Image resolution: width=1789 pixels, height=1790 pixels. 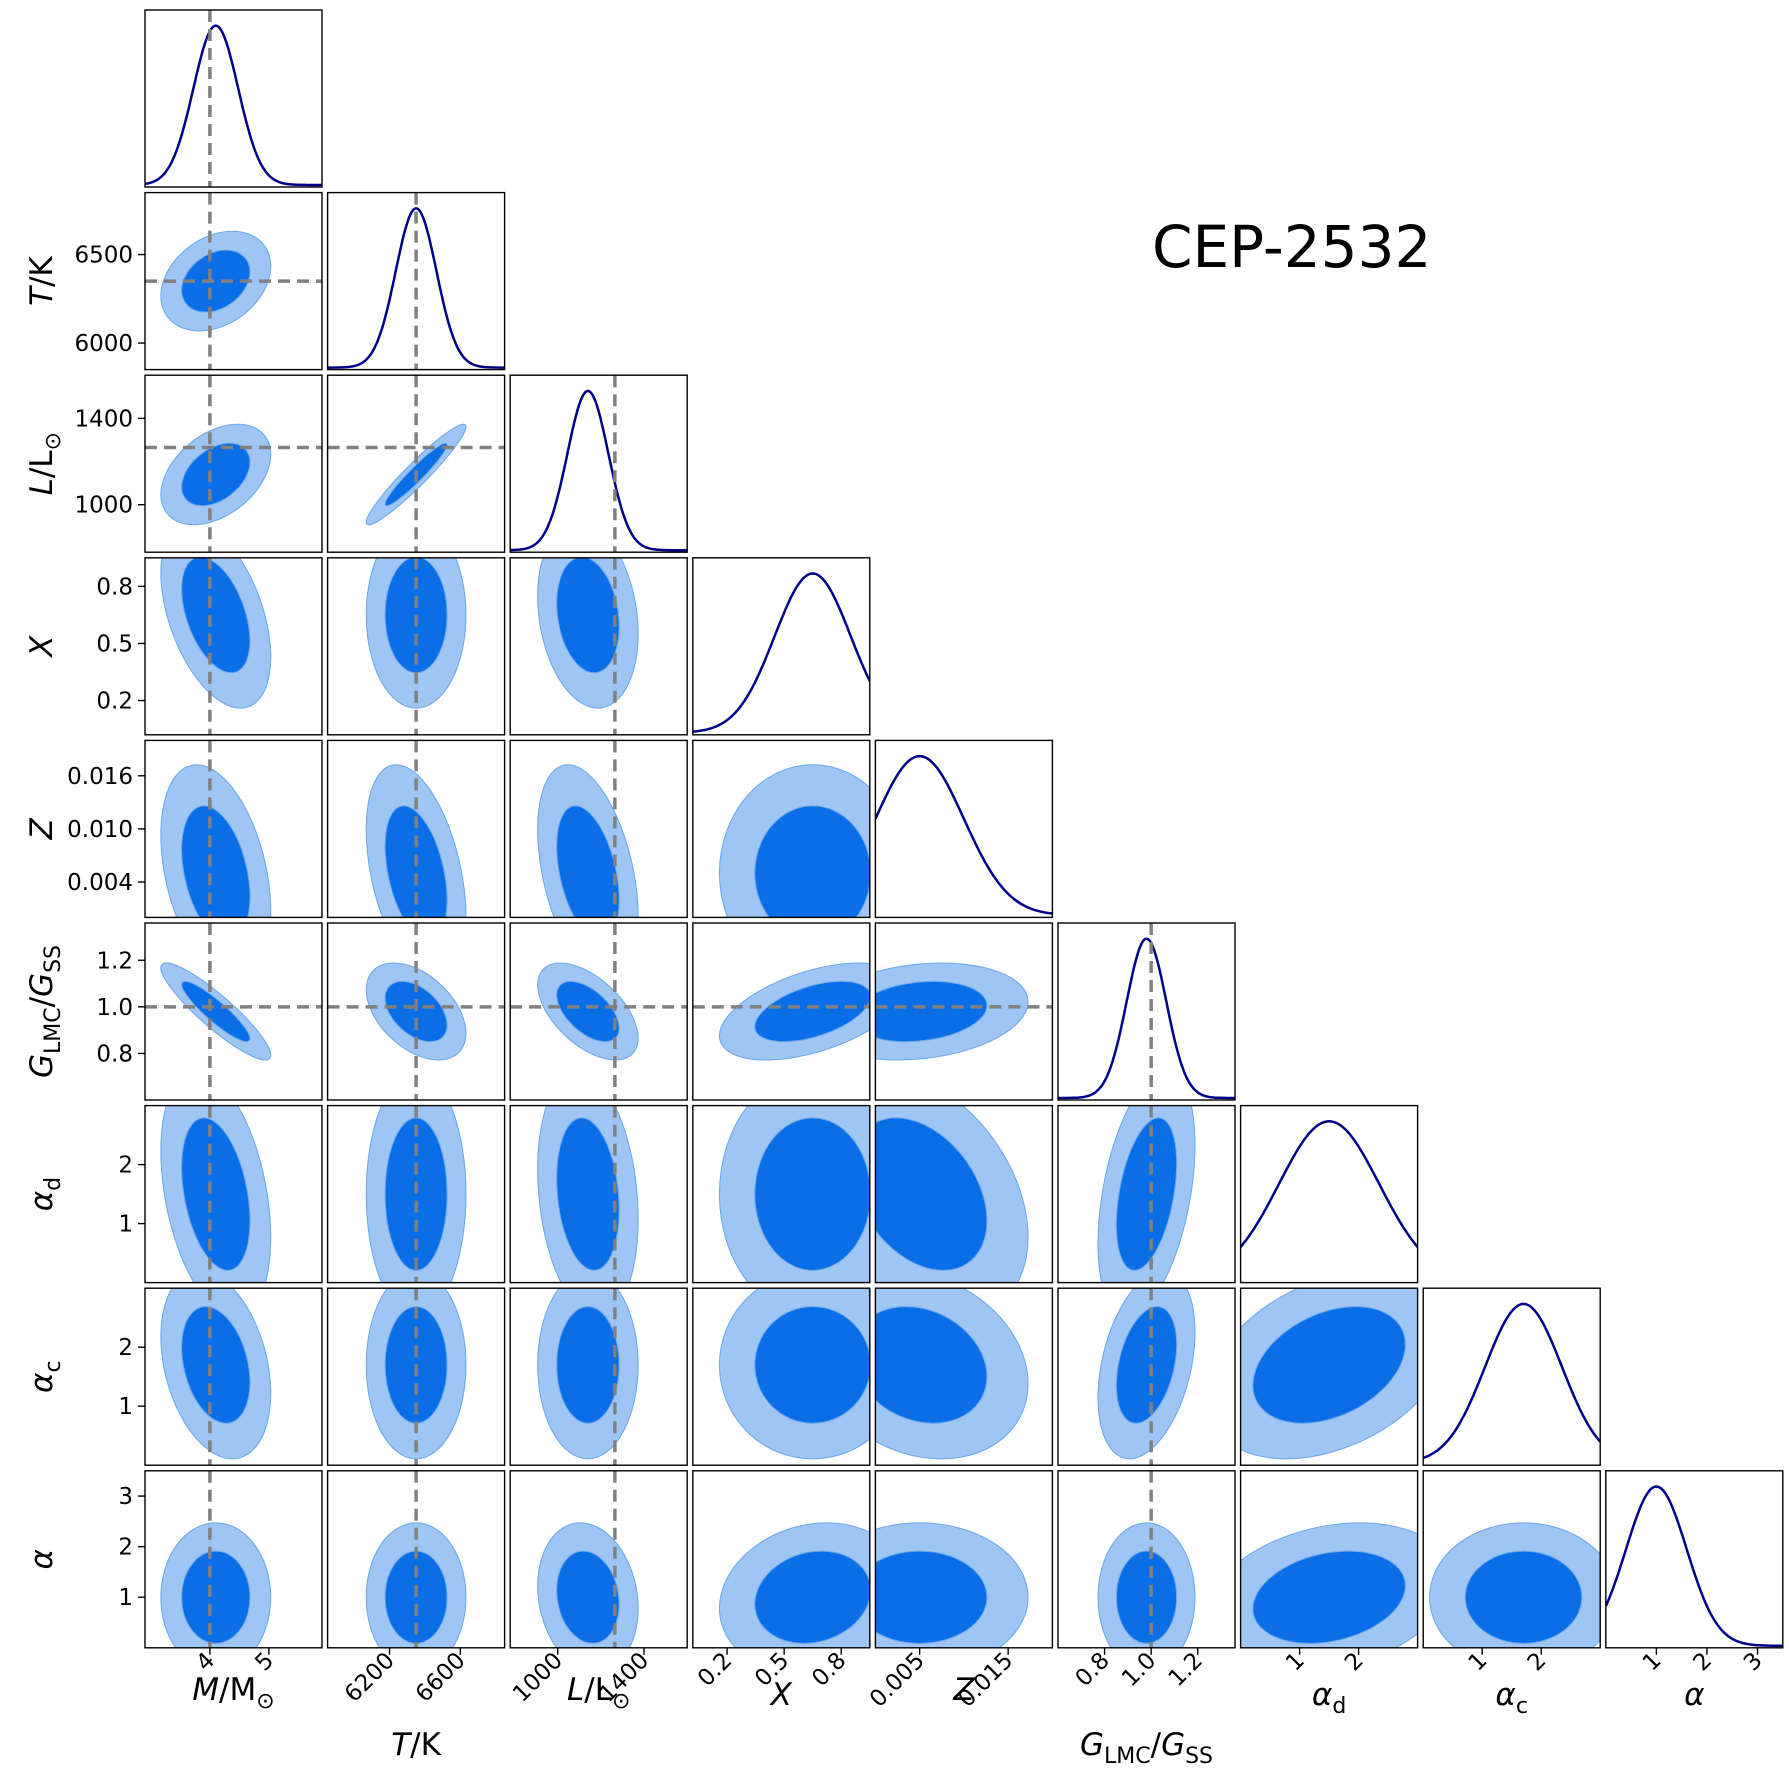 What do you see at coordinates (781, 646) in the screenshot?
I see `panel-X-X` at bounding box center [781, 646].